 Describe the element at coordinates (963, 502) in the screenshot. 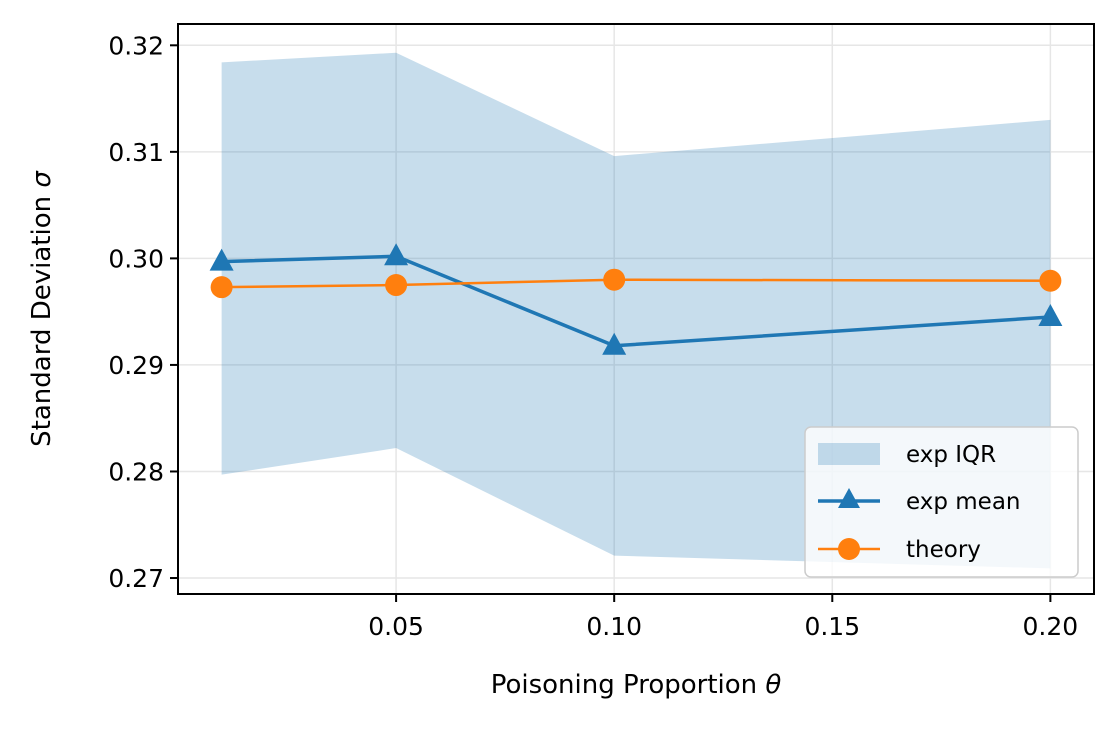

I see `legend-label-exp-mean: exp mean` at that location.